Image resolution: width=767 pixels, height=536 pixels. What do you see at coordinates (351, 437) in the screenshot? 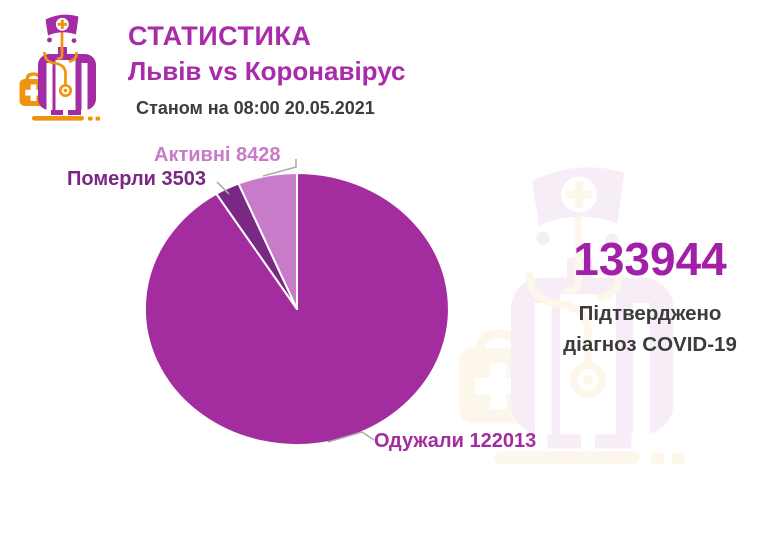
I see `leader-line-recovered` at bounding box center [351, 437].